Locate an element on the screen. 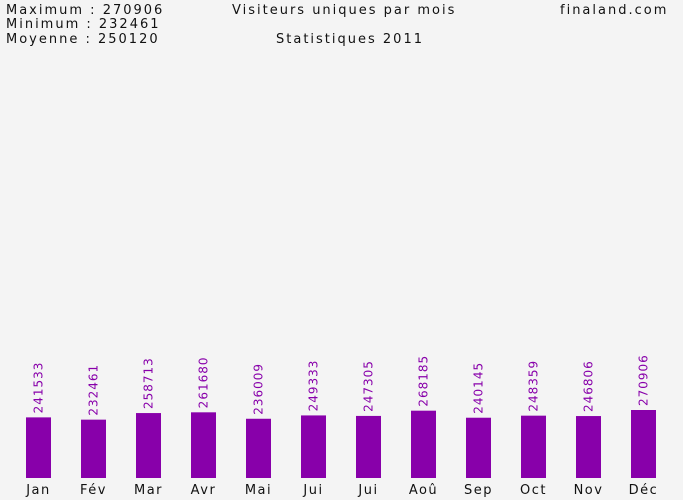  chart-subtitle: Statistiques 2011 is located at coordinates (350, 39).